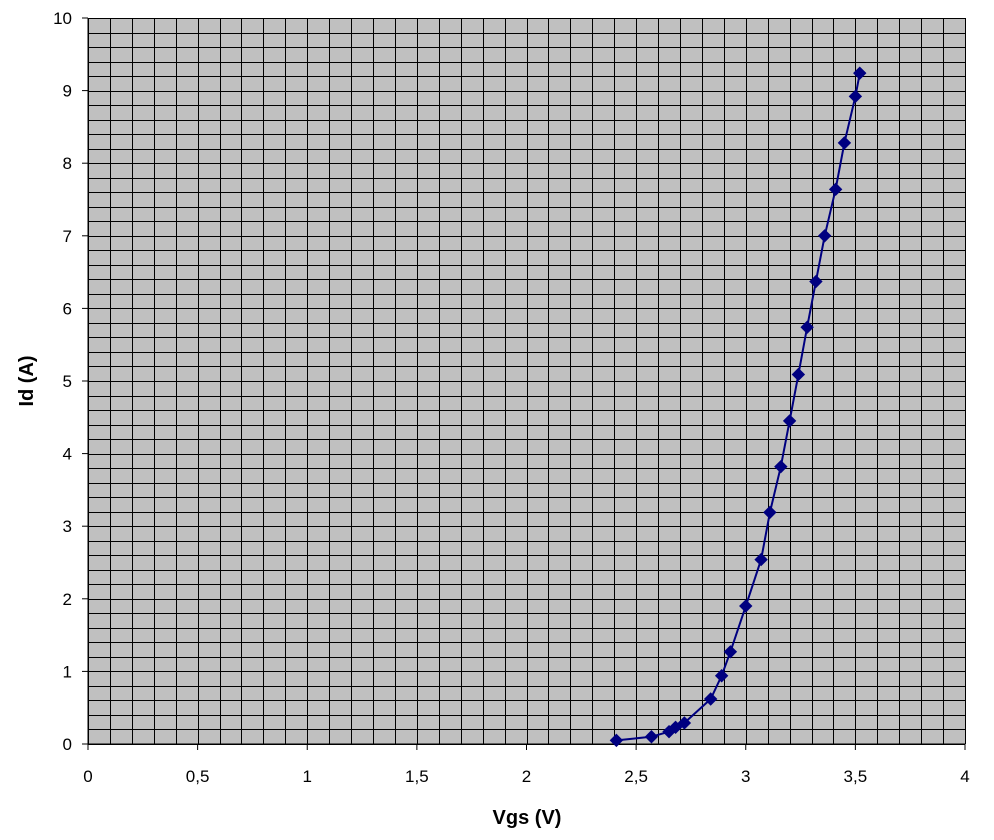 The width and height of the screenshot is (994, 840). Describe the element at coordinates (636, 776) in the screenshot. I see `x-tick-label: 2,5` at that location.